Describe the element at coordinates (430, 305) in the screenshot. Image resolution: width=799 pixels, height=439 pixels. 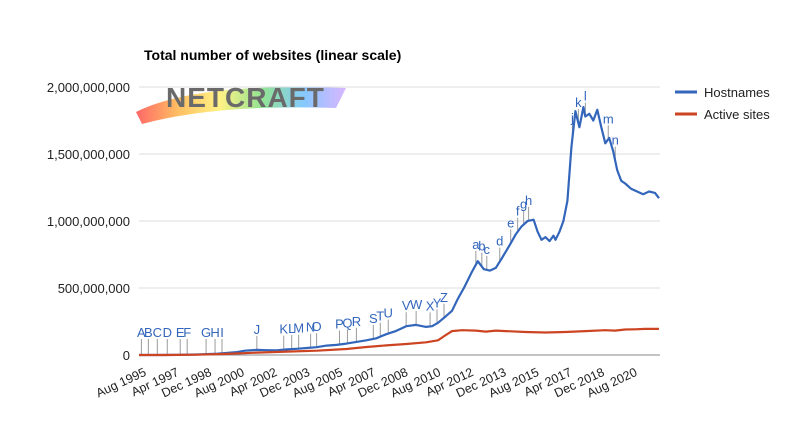
I see `annotation-label: X` at that location.